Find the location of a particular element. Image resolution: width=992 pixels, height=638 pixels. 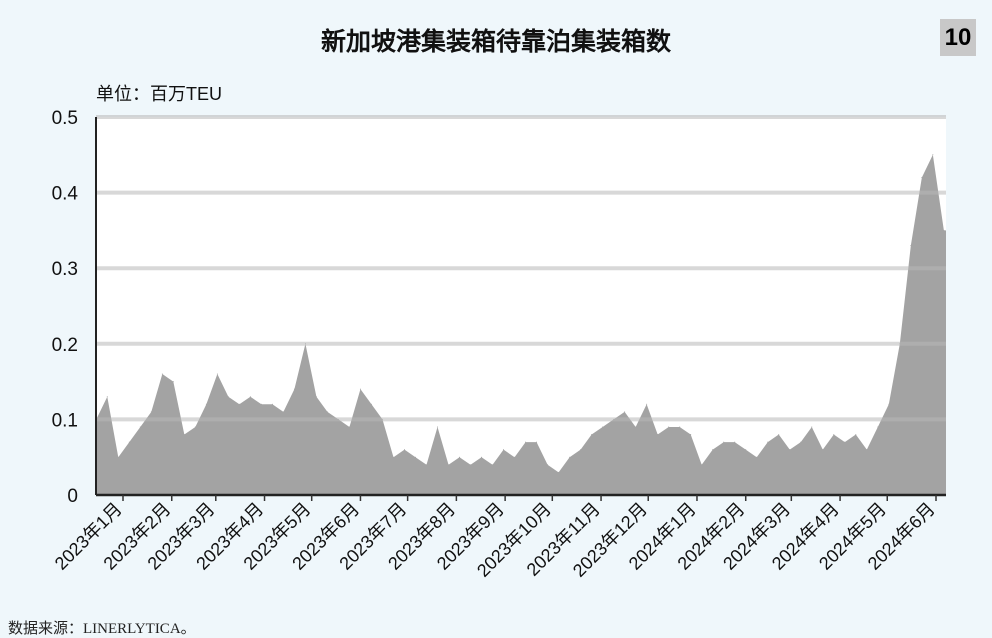

y-tick-label: 0 is located at coordinates (72, 496).